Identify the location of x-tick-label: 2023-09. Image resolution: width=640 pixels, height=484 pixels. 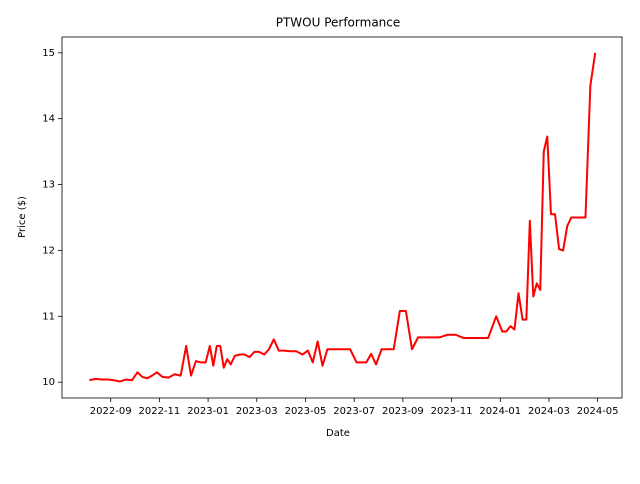
(403, 411).